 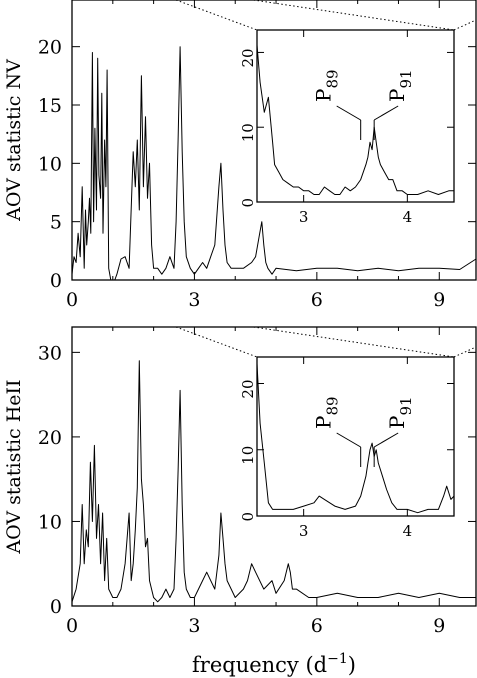 What do you see at coordinates (274, 664) in the screenshot?
I see `x-axis-label: frequency (d−1)` at bounding box center [274, 664].